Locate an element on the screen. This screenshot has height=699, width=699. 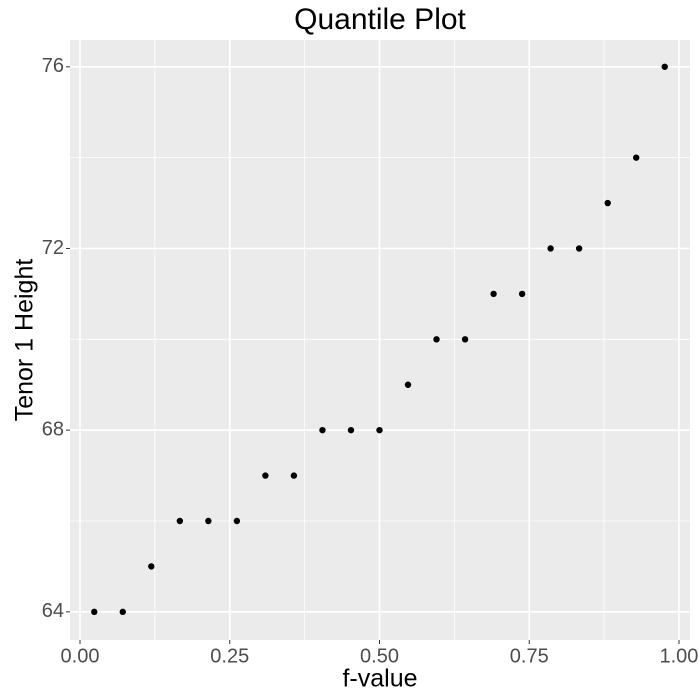
chart-title: Quantile Plot is located at coordinates (380, 19).